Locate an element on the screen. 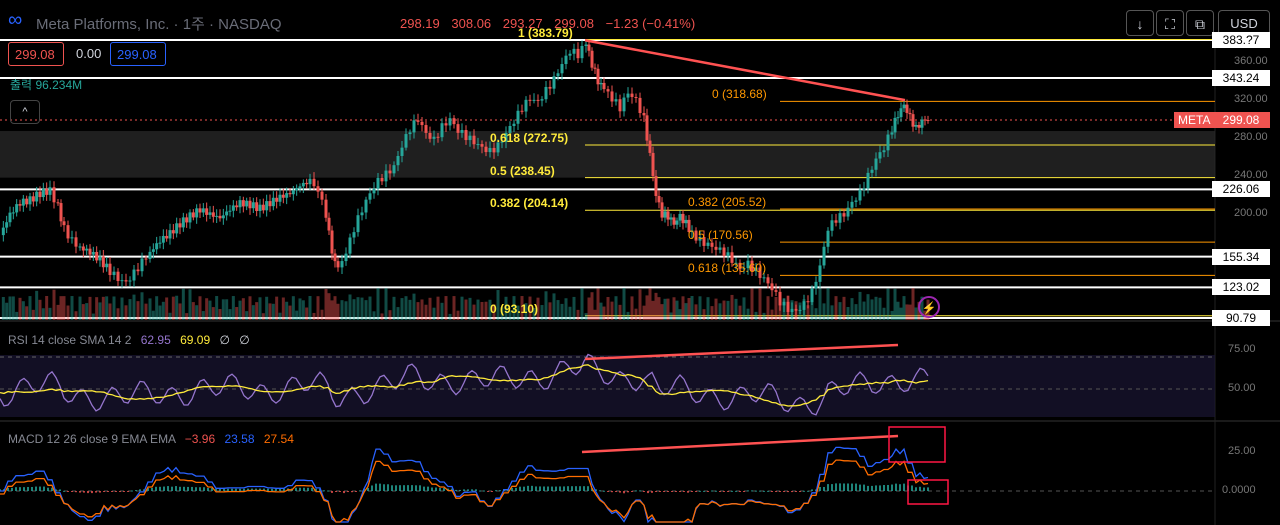 This screenshot has width=1280, height=525. sell-price-box: 299.08 is located at coordinates (36, 54).